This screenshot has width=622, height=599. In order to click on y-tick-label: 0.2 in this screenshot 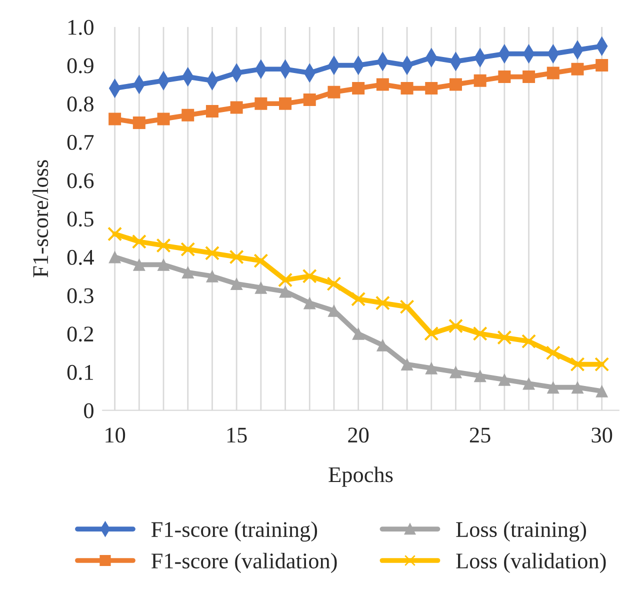, I will do `click(80, 334)`.